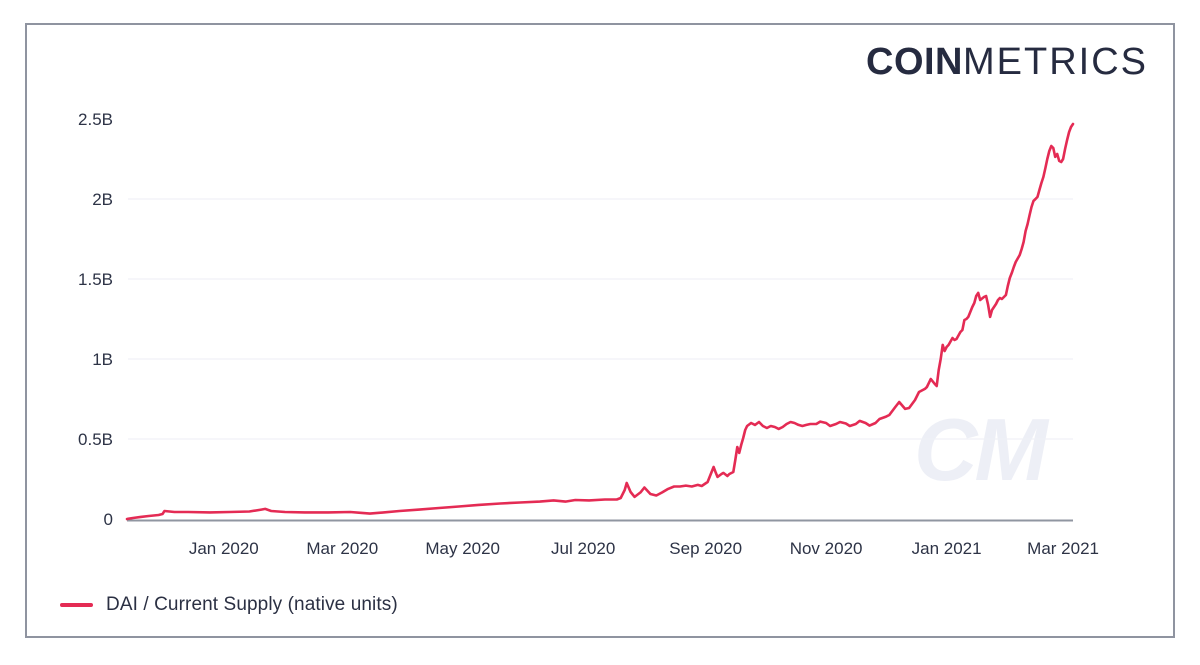 This screenshot has height=665, width=1200. What do you see at coordinates (981, 449) in the screenshot?
I see `cm-watermark: CM` at bounding box center [981, 449].